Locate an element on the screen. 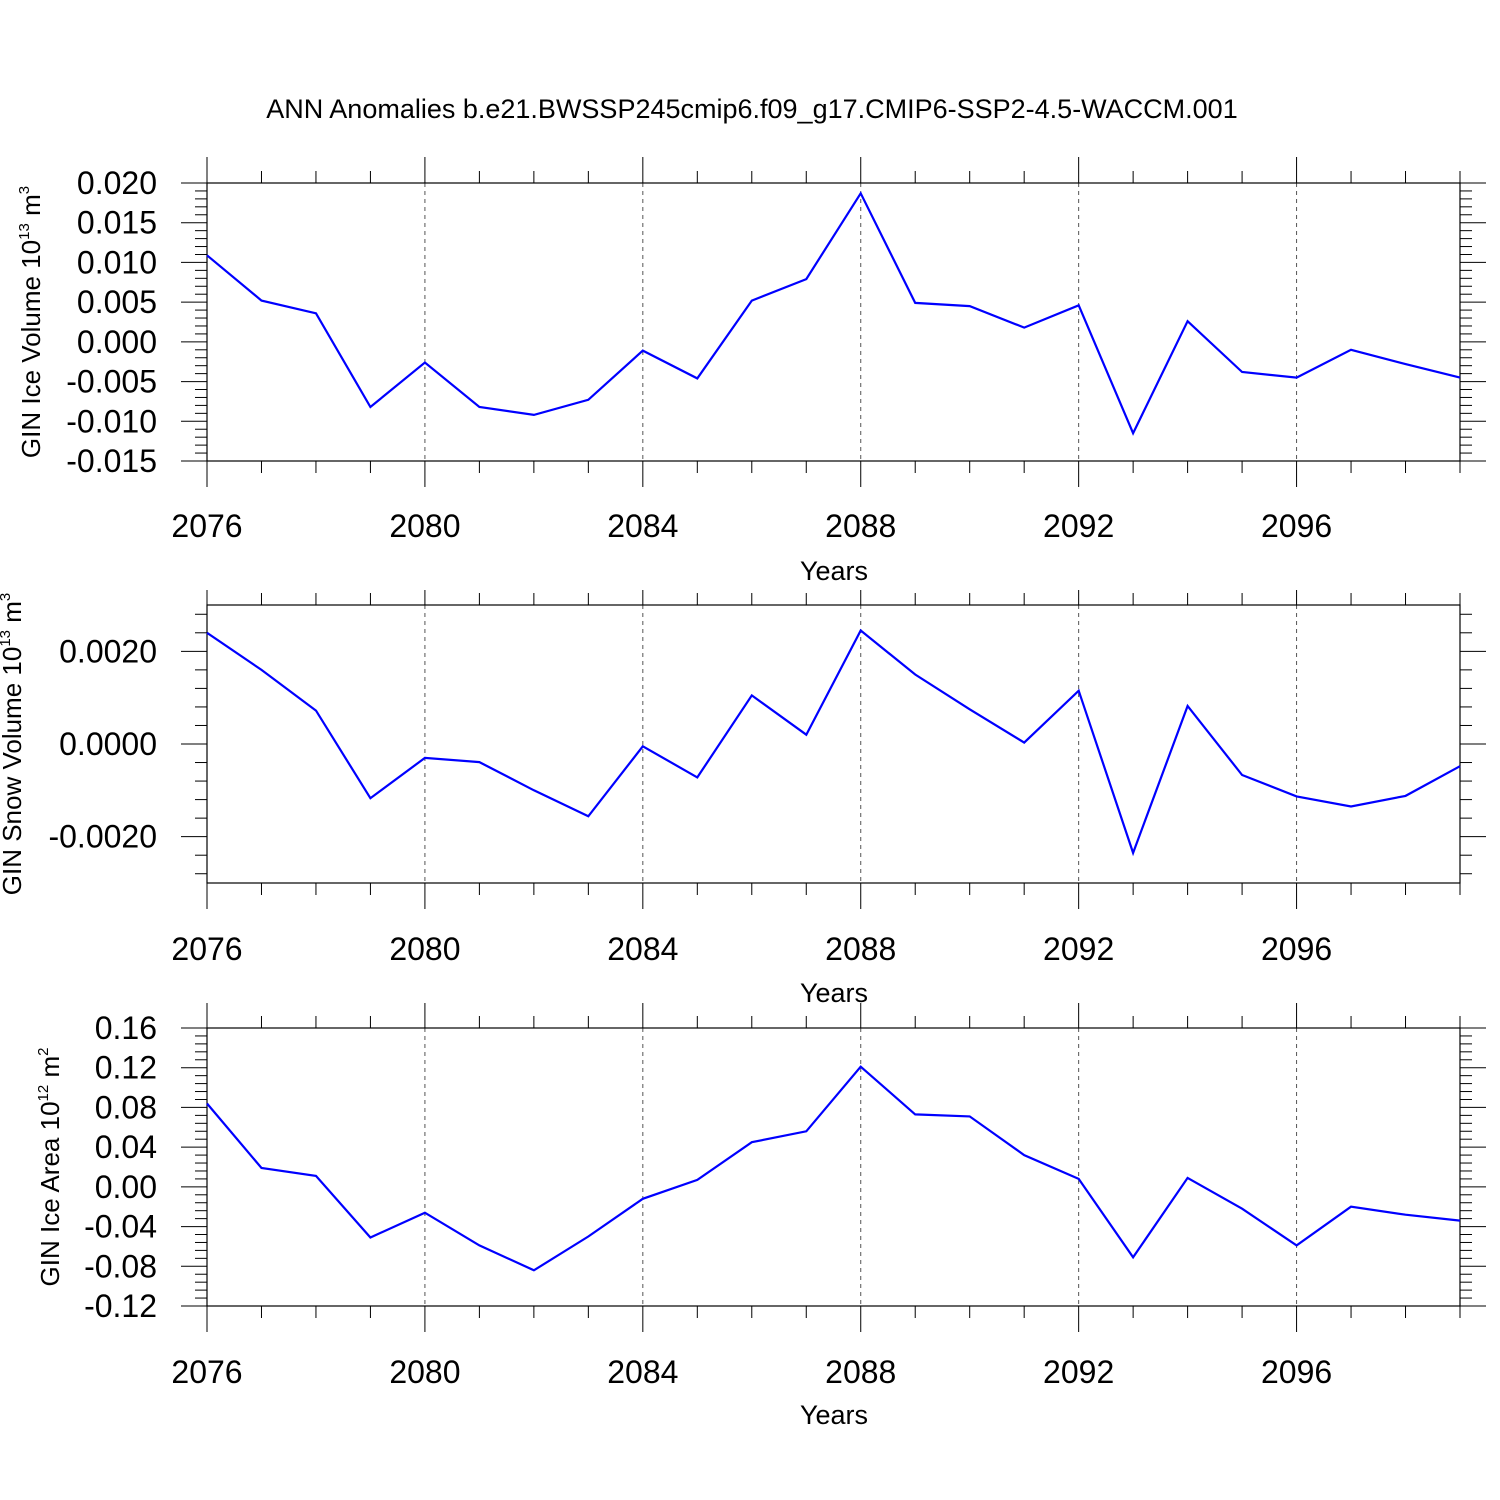 This screenshot has height=1500, width=1500. y-tick-label: -0.015 is located at coordinates (111, 461).